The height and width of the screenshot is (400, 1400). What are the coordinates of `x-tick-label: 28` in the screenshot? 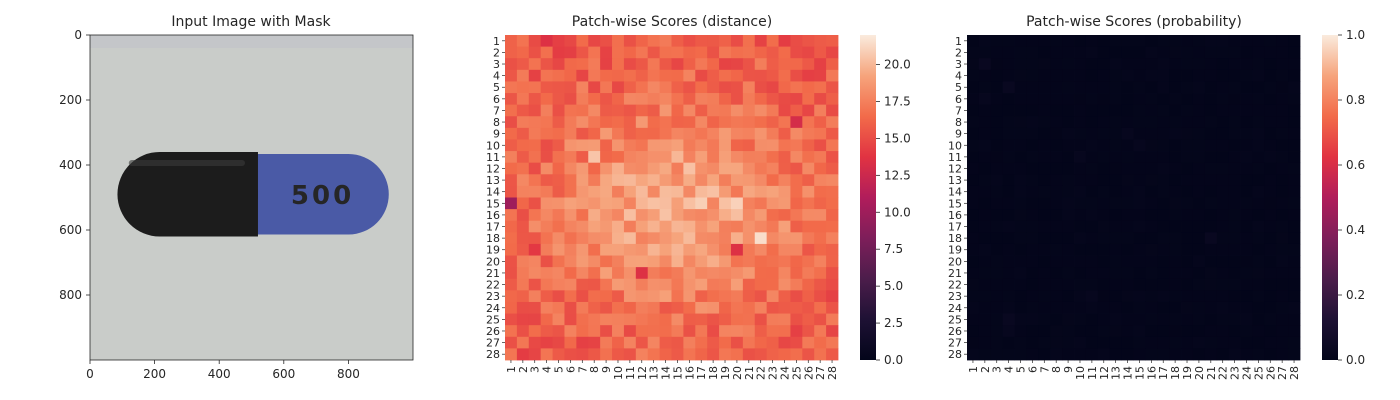 It's located at (1294, 373).